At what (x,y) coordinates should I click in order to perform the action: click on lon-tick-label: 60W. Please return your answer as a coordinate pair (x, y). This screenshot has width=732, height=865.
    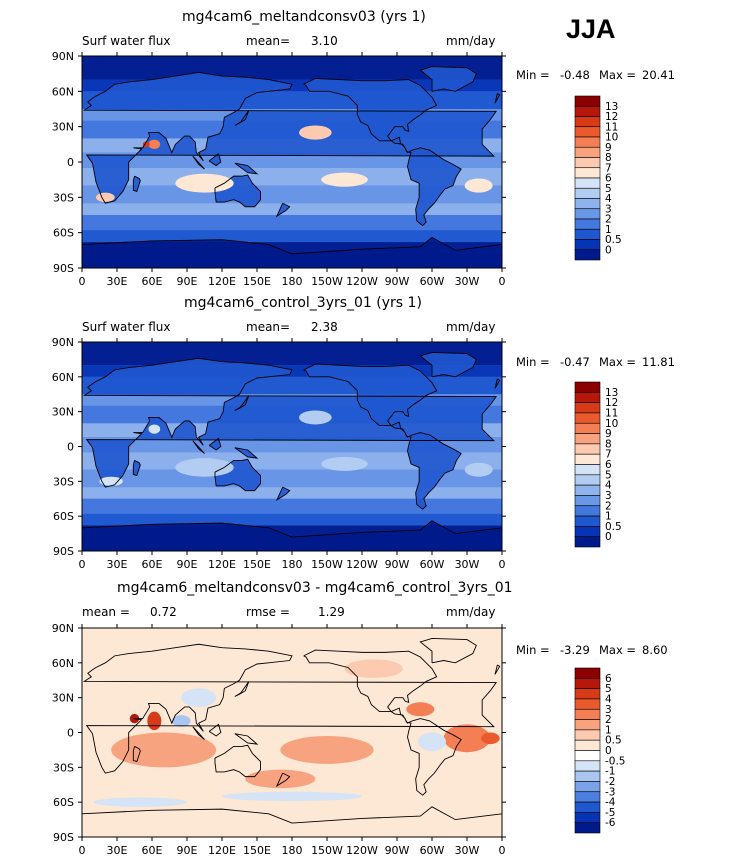
    Looking at the image, I should click on (432, 564).